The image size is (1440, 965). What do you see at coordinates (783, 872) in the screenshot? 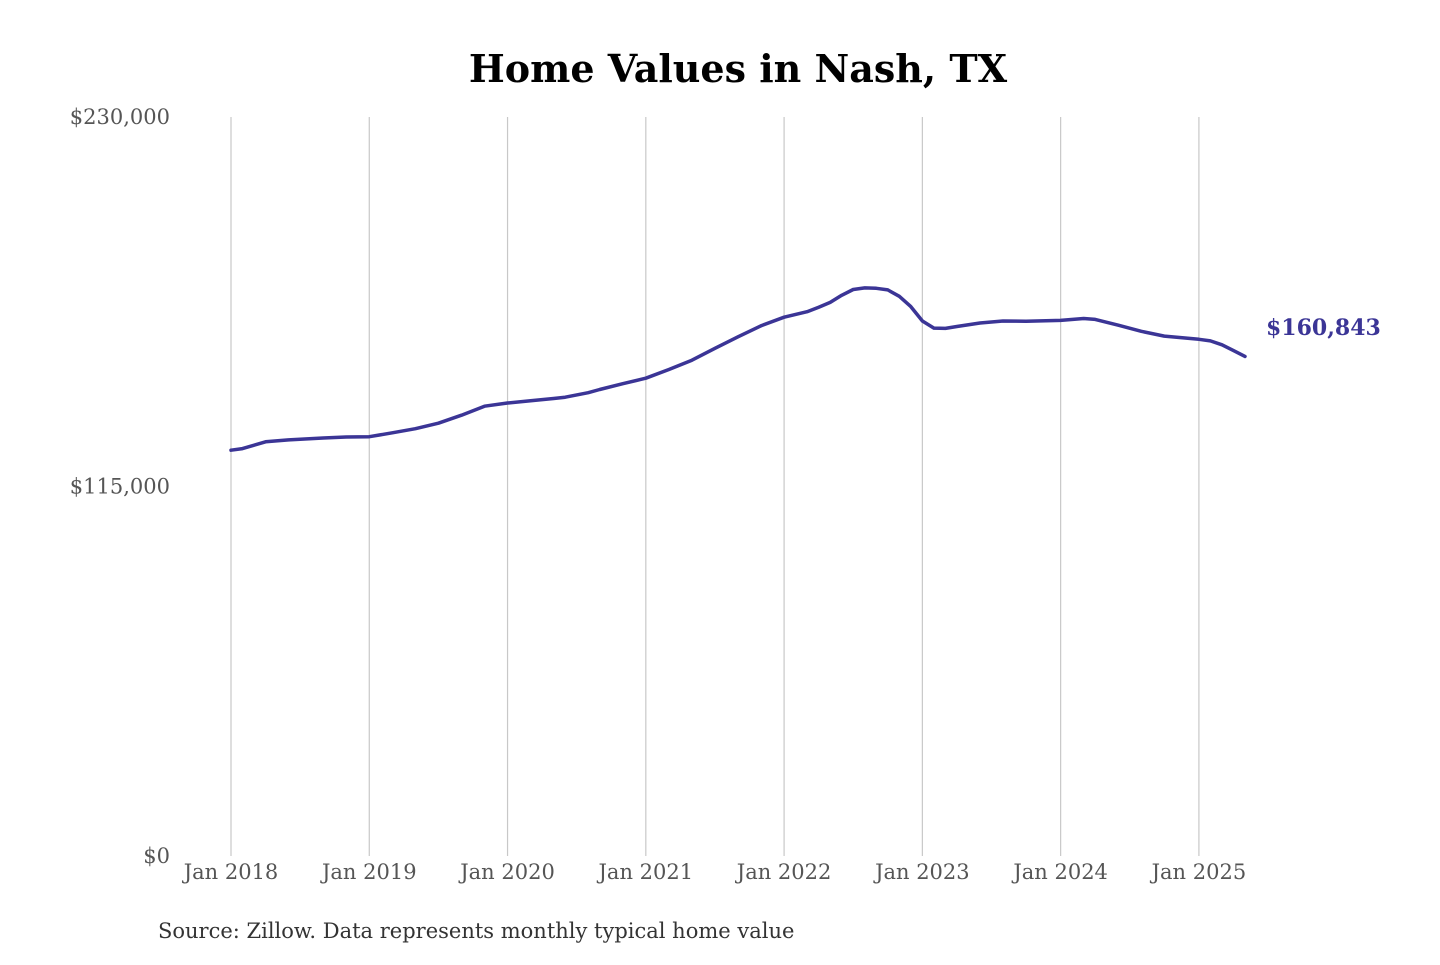
I see `x-tick-label: Jan 2022` at bounding box center [783, 872].